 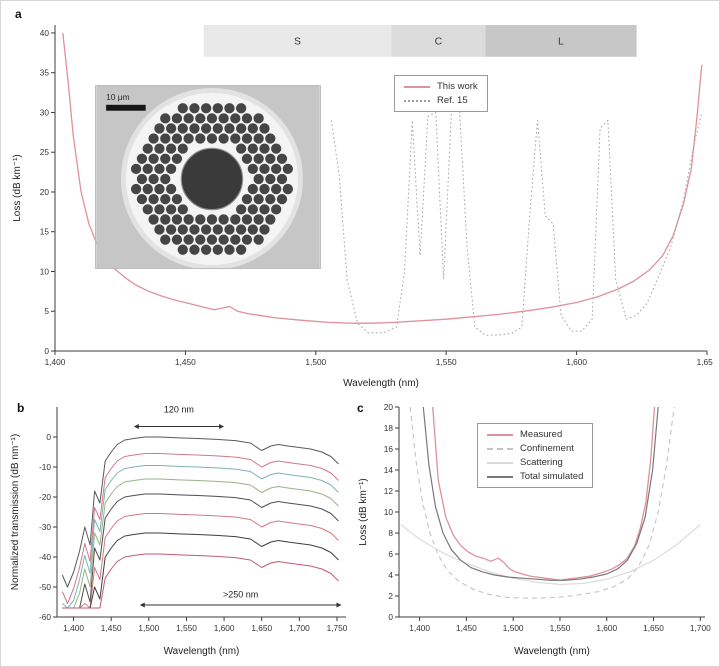 What do you see at coordinates (15, 512) in the screenshot?
I see `y-axis-label: Normalized transmission (dB nm⁻¹)` at bounding box center [15, 512].